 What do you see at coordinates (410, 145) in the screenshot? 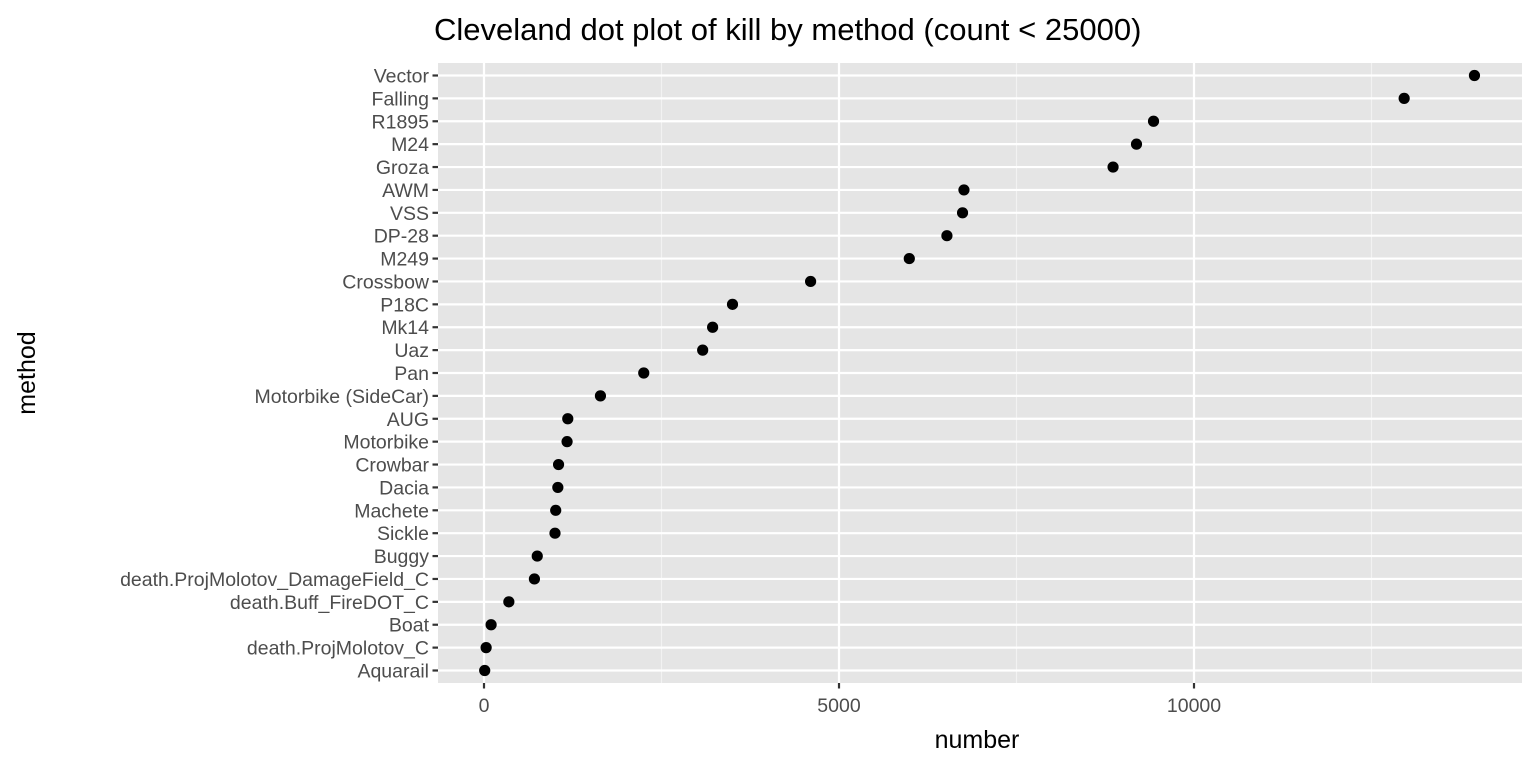
I see `y-axis-tick-label: M24` at bounding box center [410, 145].